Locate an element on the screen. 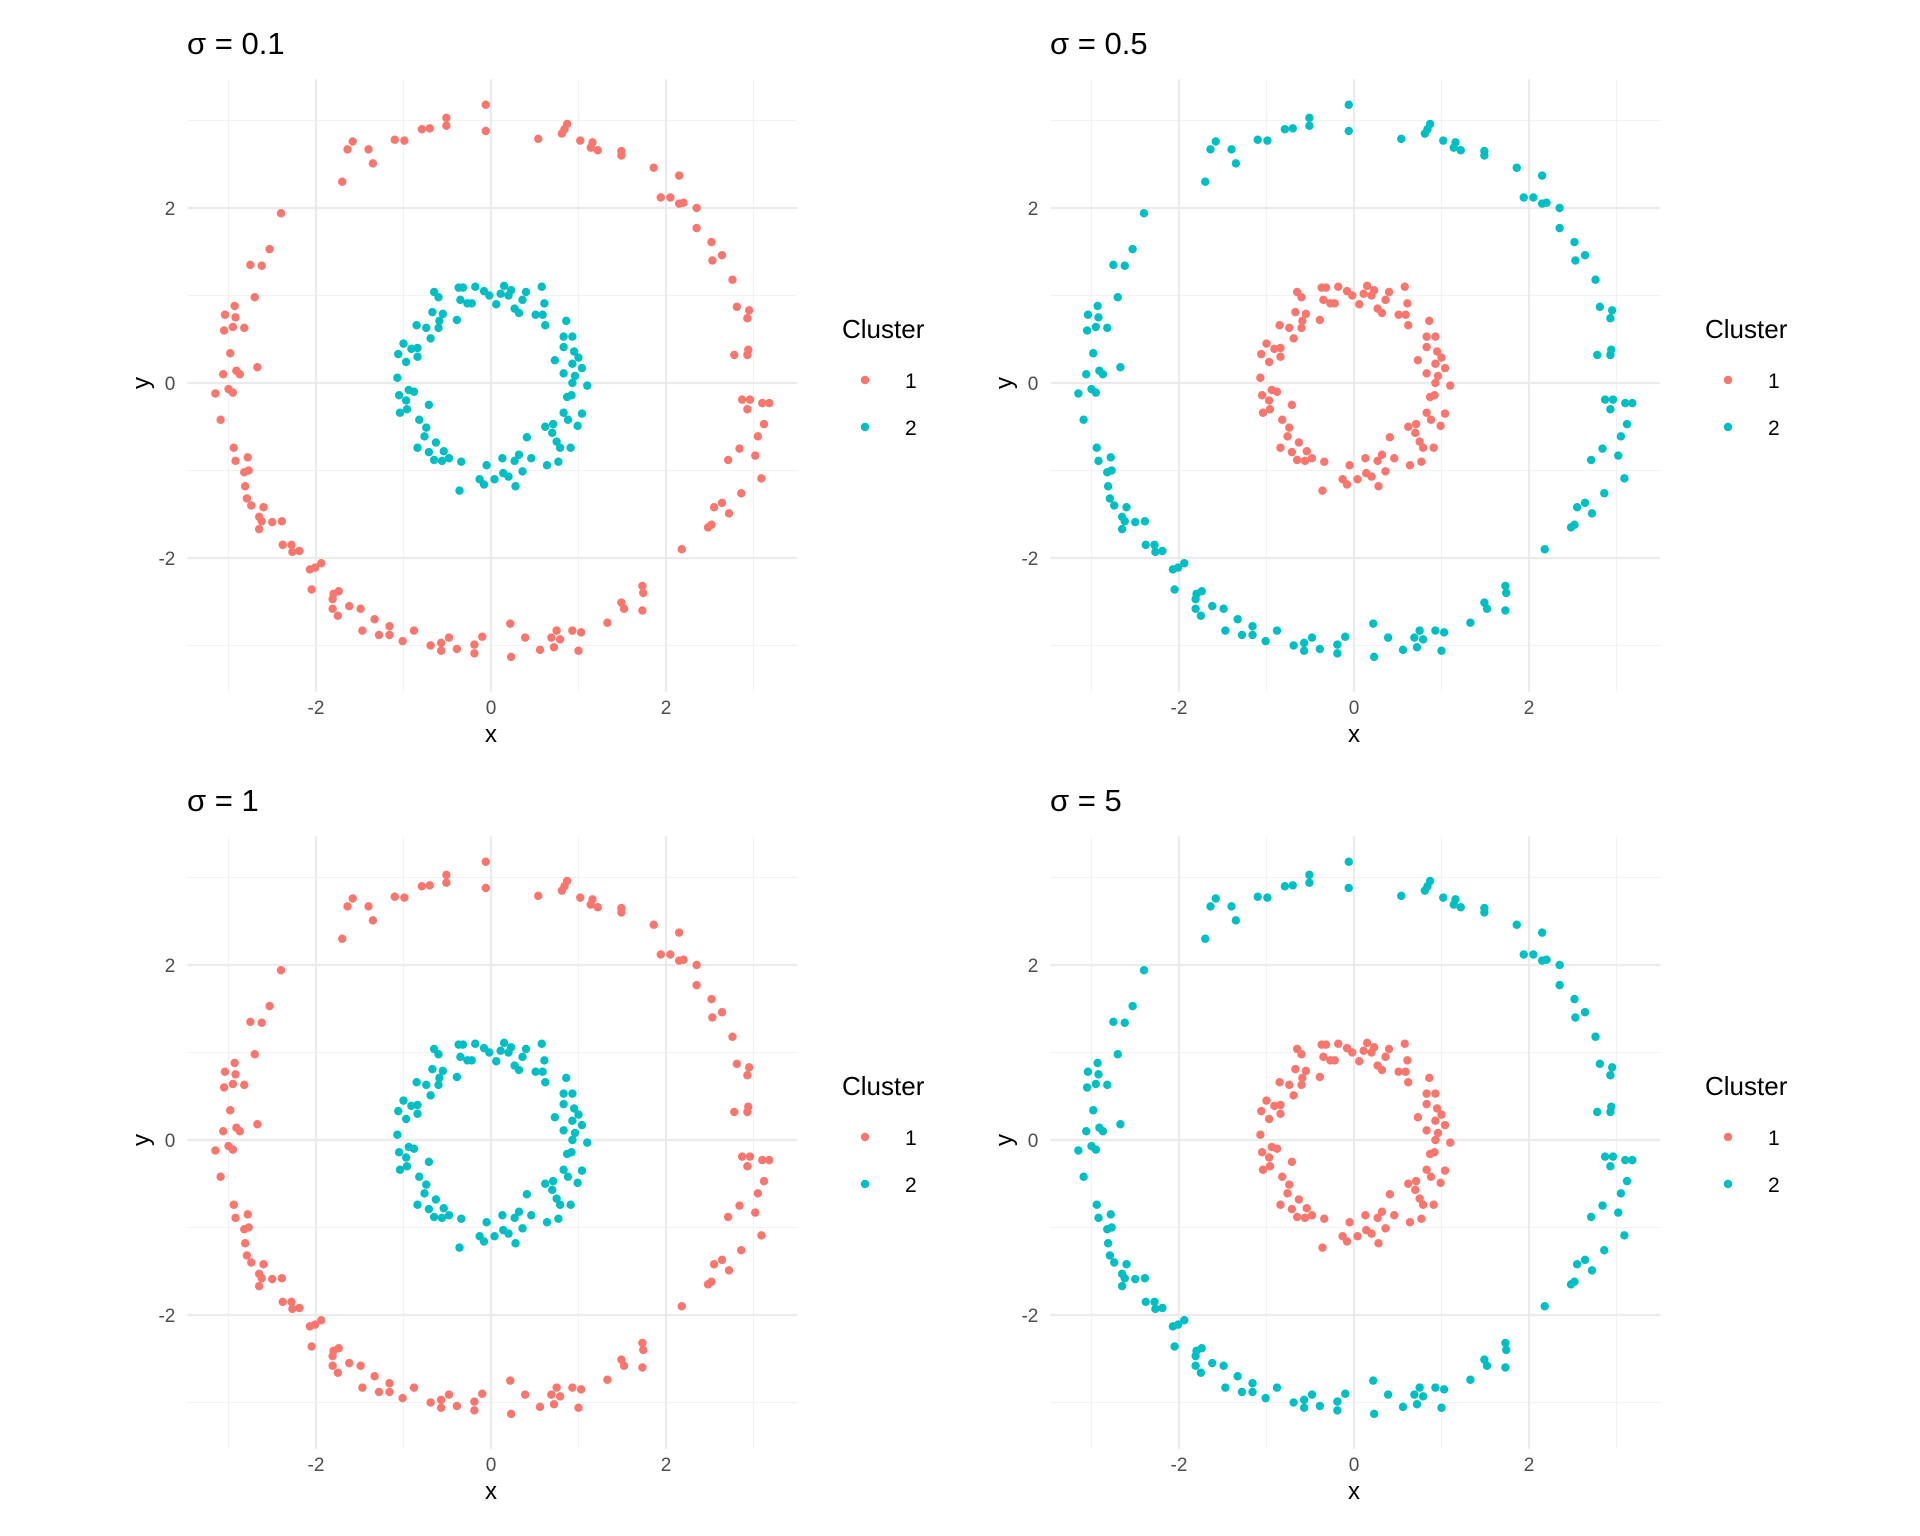 The height and width of the screenshot is (1536, 1920). y-axis-title: y is located at coordinates (141, 383).